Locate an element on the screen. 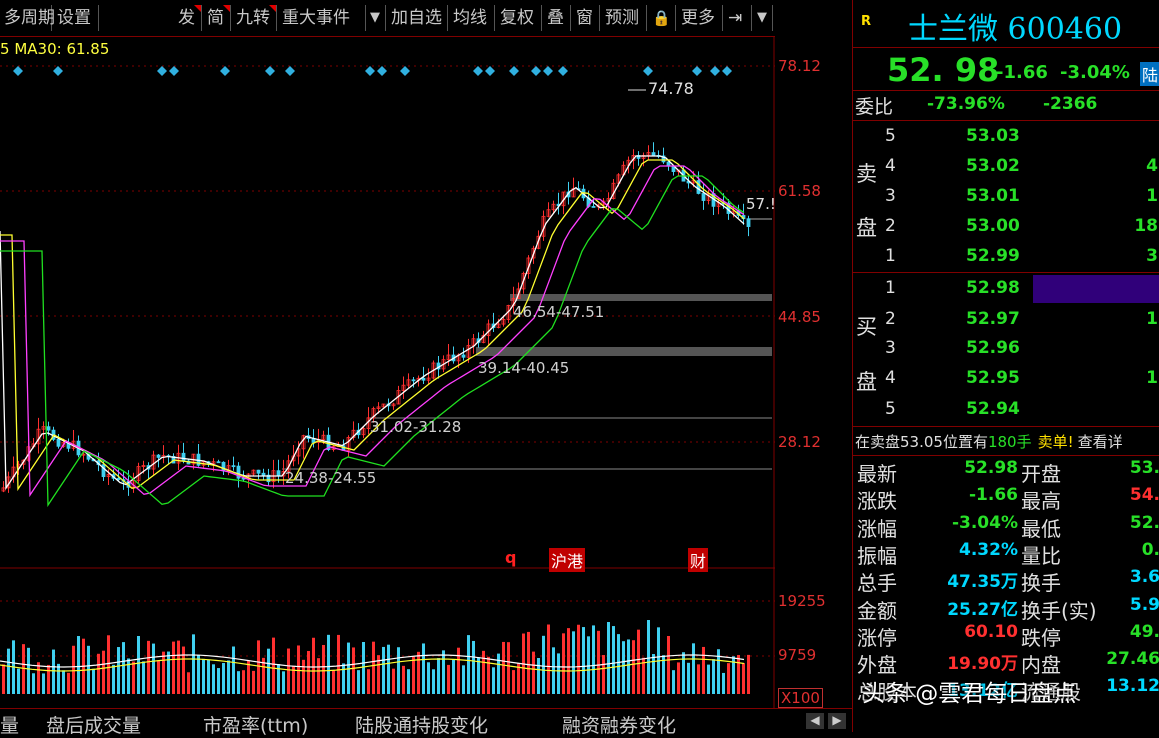  more-button: 更多 is located at coordinates (700, 18).